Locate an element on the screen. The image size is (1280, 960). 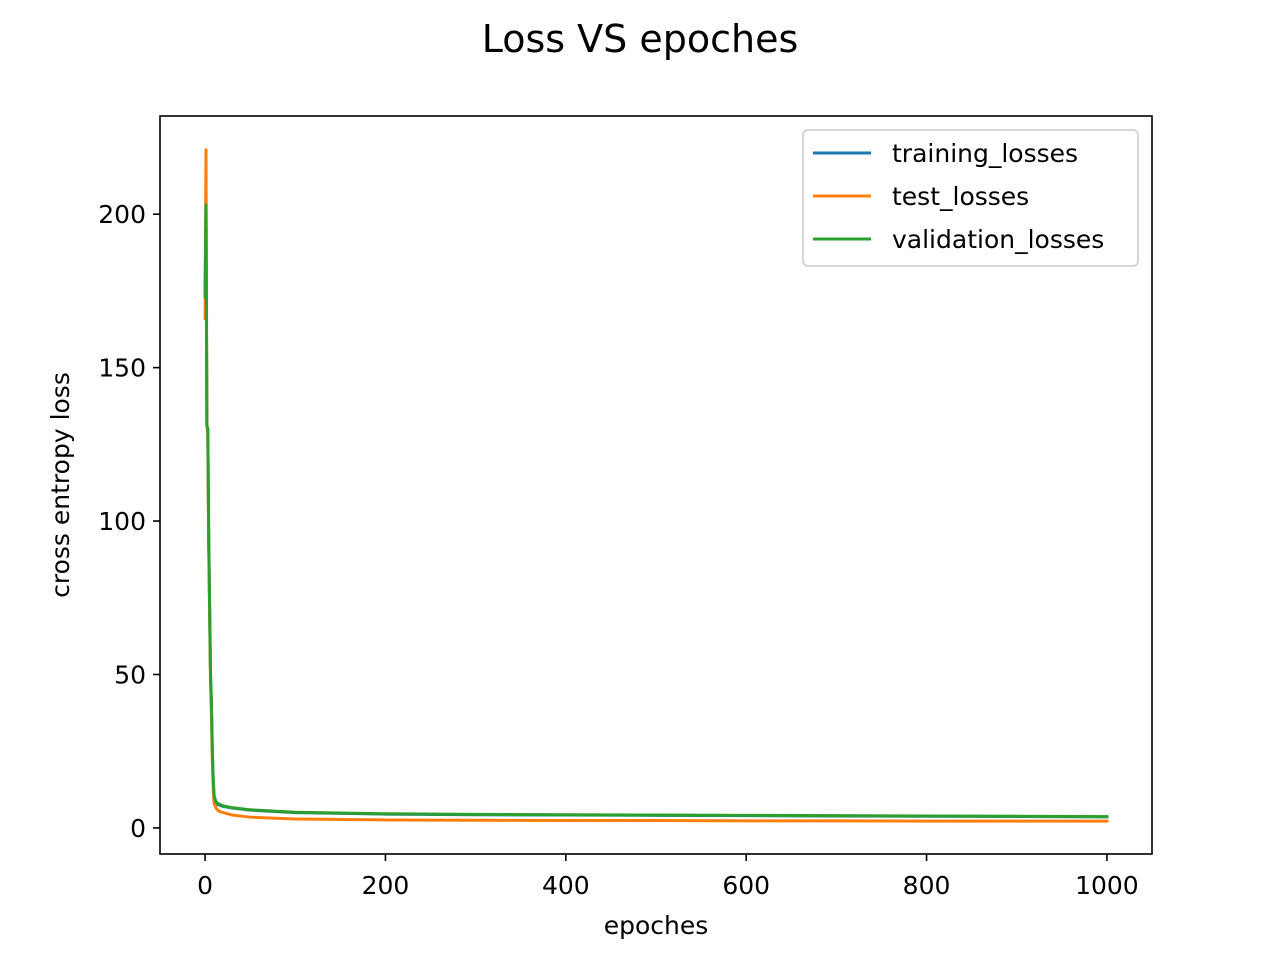
y-tick-label: 150 is located at coordinates (122, 368).